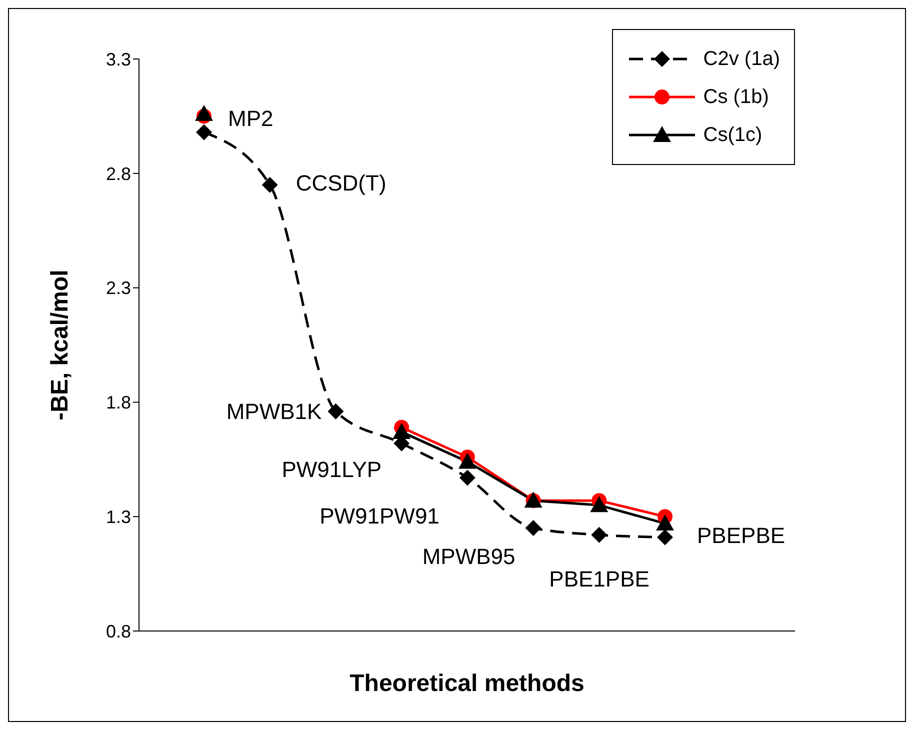  Describe the element at coordinates (118, 174) in the screenshot. I see `y-tick-label: 2.8` at that location.